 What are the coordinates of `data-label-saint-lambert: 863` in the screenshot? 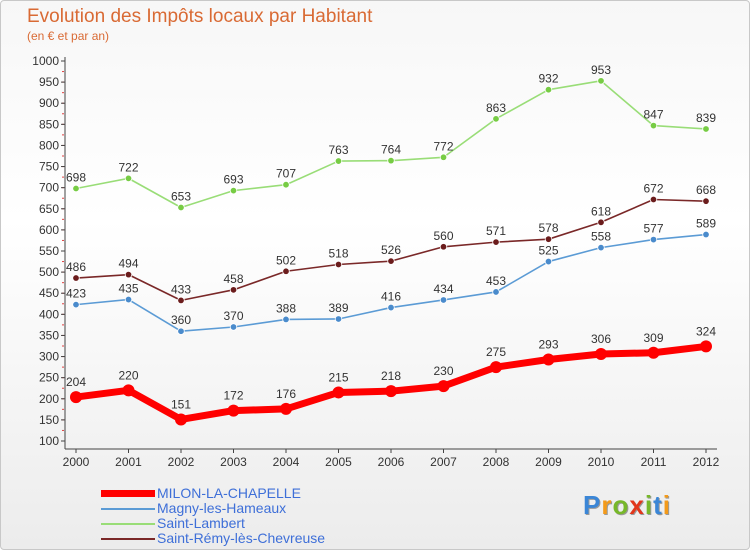 It's located at (496, 108).